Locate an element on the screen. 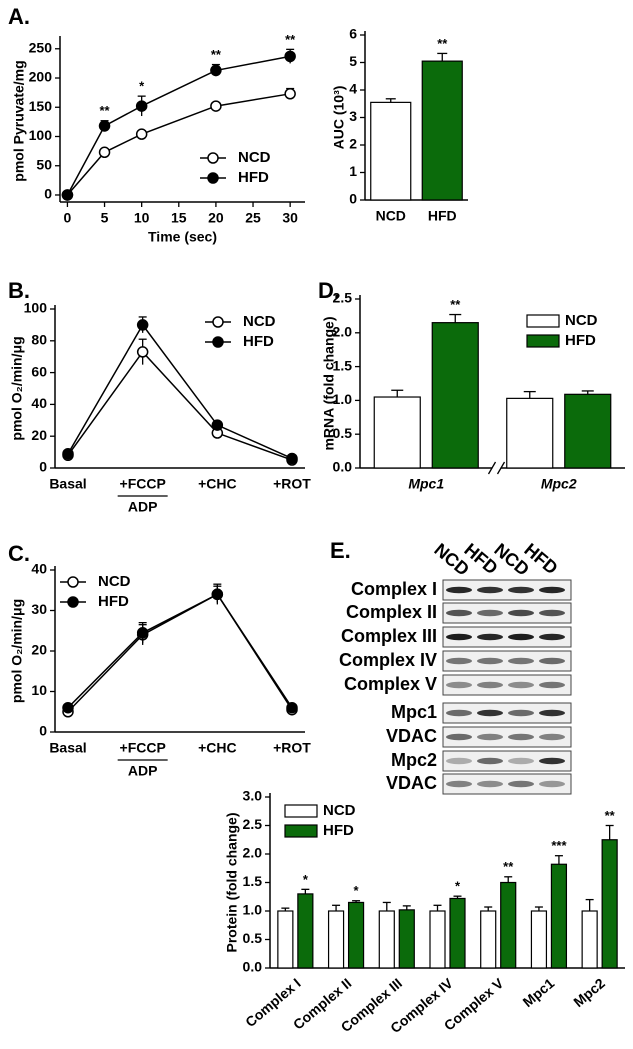 The width and height of the screenshot is (633, 1049). y-tick-label: 5 is located at coordinates (353, 61).